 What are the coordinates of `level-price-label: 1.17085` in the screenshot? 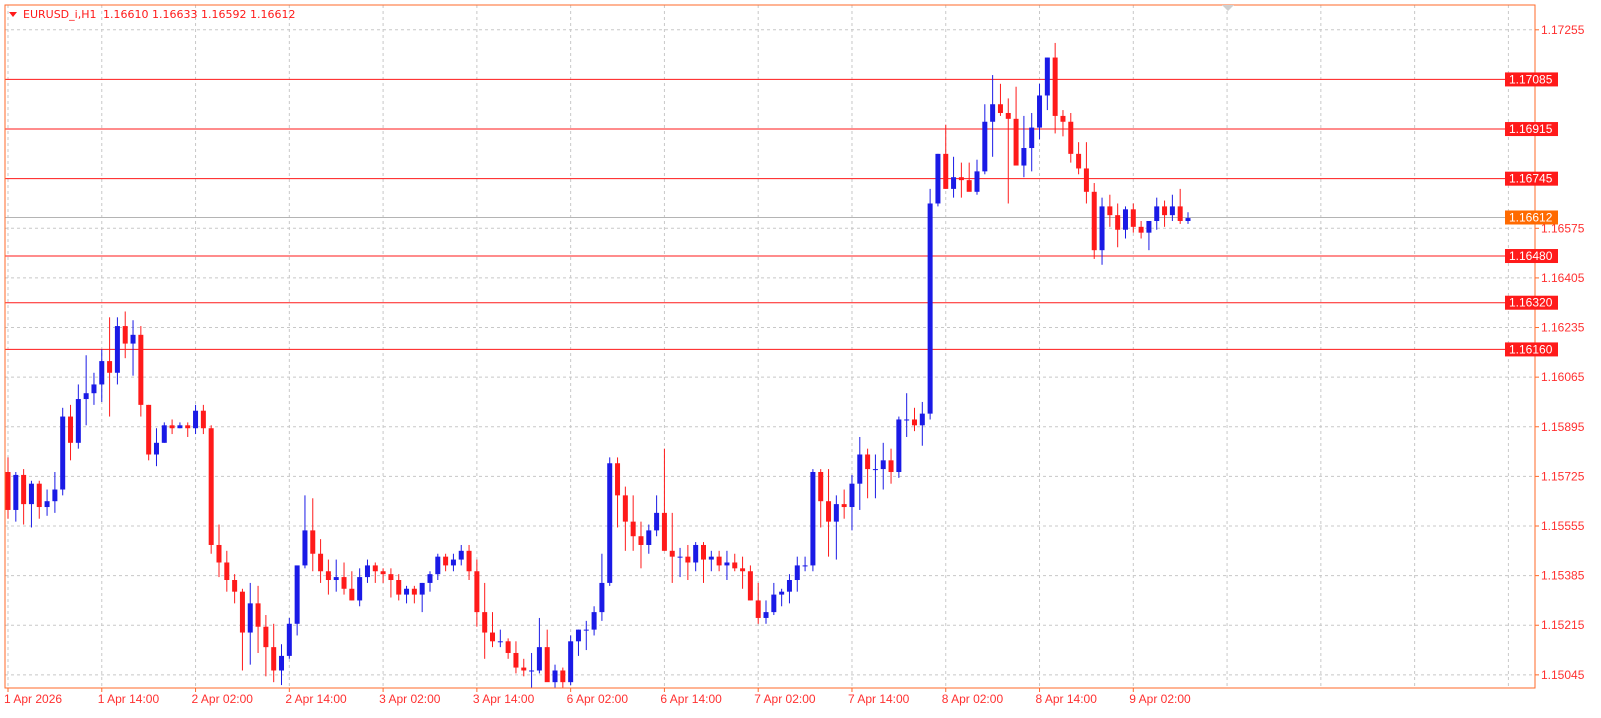 It's located at (1531, 79).